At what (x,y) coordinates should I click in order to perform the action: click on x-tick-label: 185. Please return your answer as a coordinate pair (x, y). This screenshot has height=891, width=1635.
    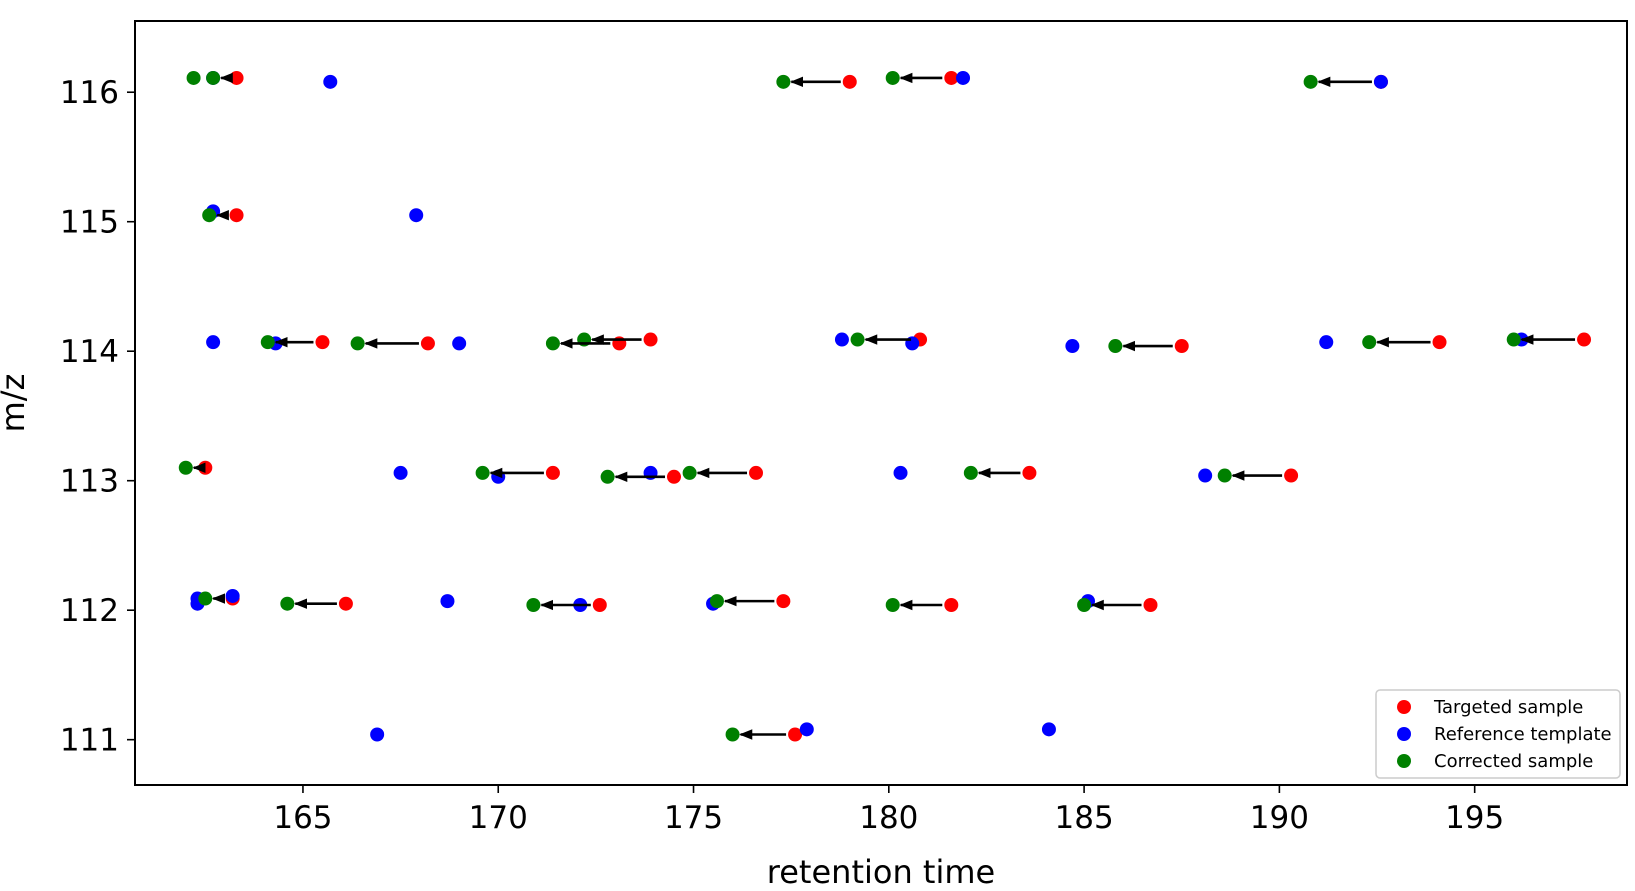
    Looking at the image, I should click on (1084, 818).